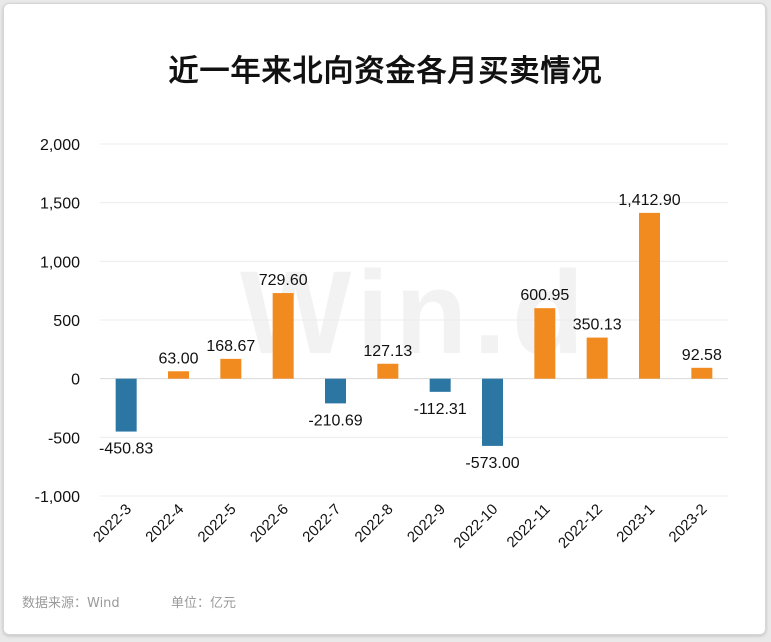 This screenshot has height=642, width=771. I want to click on value-label: -112.31, so click(440, 409).